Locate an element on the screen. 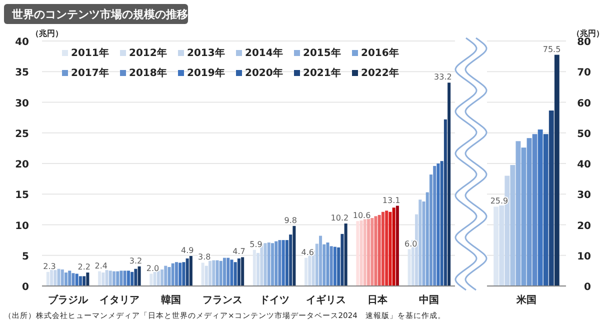 Image resolution: width=600 pixels, height=323 pixels. x-tick-label: ブラジル is located at coordinates (68, 300).